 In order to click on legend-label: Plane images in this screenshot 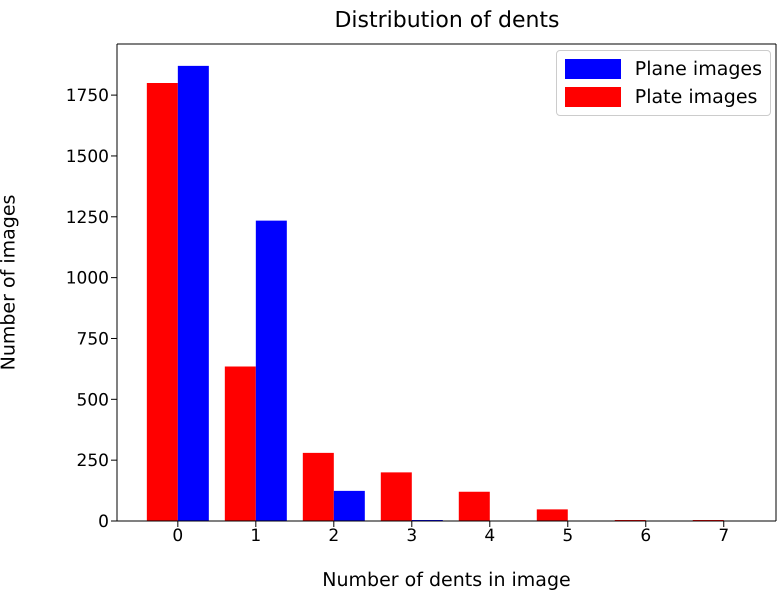, I will do `click(698, 69)`.